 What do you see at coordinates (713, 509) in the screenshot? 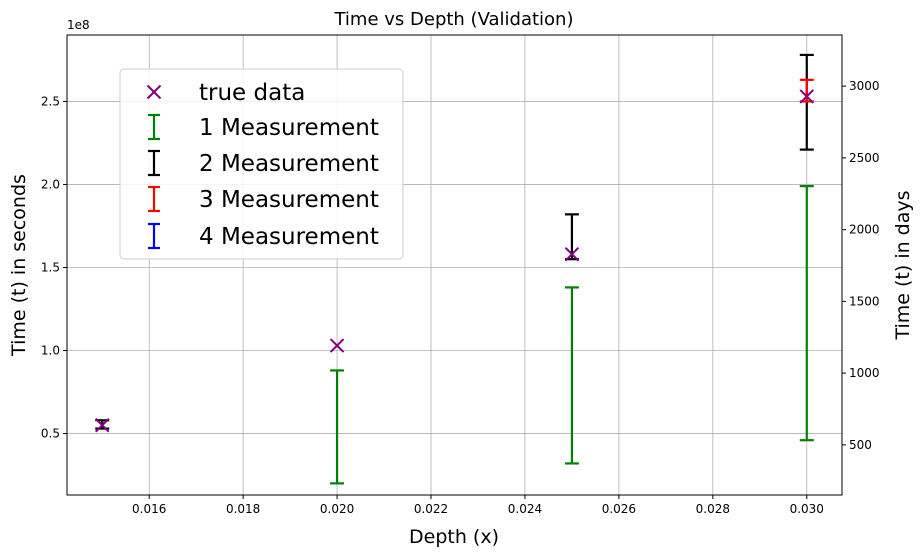
I see `x-tick-label: 0.028` at bounding box center [713, 509].